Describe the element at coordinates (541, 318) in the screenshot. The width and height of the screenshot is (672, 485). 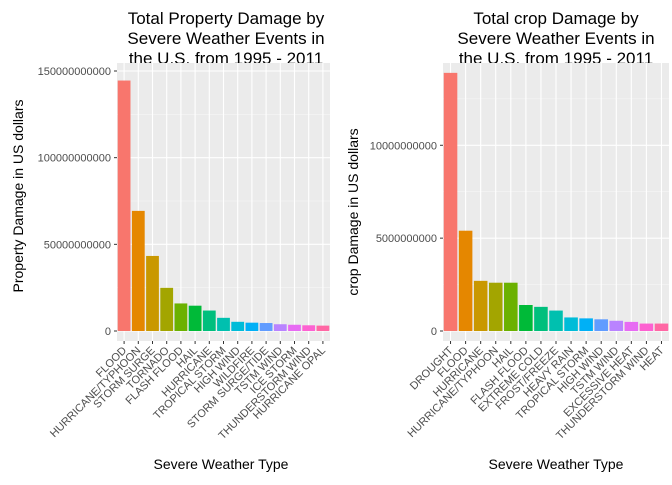
I see `bar-extreme-cold` at that location.